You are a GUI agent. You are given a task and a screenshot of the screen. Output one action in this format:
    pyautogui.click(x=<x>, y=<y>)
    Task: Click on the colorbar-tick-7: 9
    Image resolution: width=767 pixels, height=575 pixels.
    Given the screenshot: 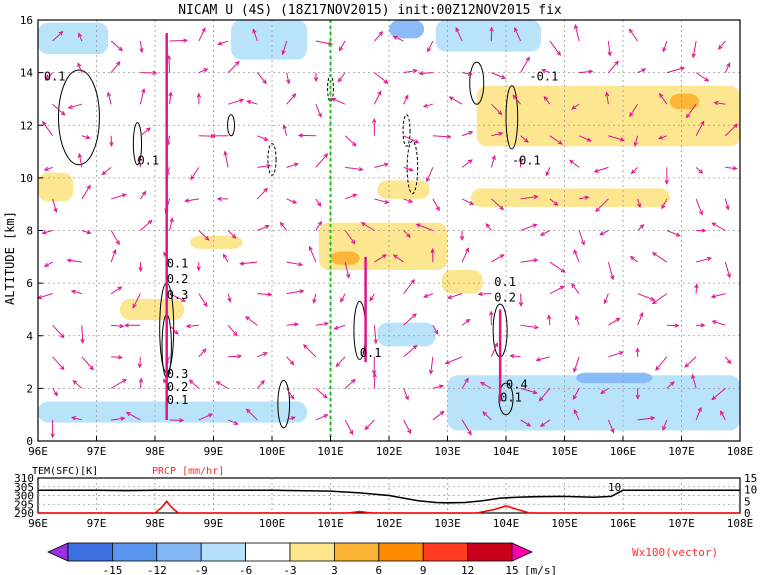 What is the action you would take?
    pyautogui.click(x=423, y=569)
    